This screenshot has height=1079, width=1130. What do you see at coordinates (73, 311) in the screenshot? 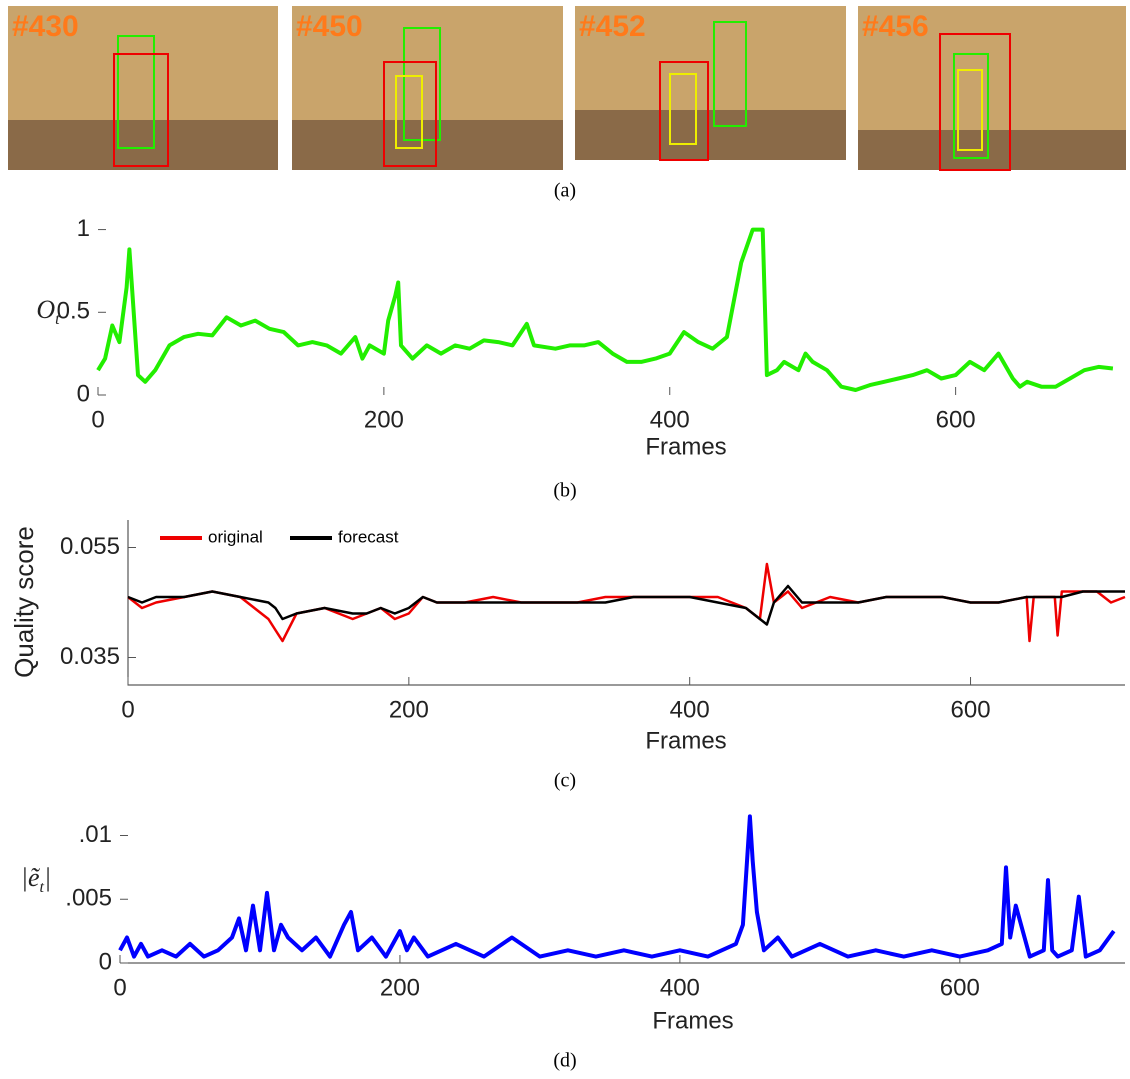
I see `y-tick-label: 0.5` at bounding box center [73, 311].